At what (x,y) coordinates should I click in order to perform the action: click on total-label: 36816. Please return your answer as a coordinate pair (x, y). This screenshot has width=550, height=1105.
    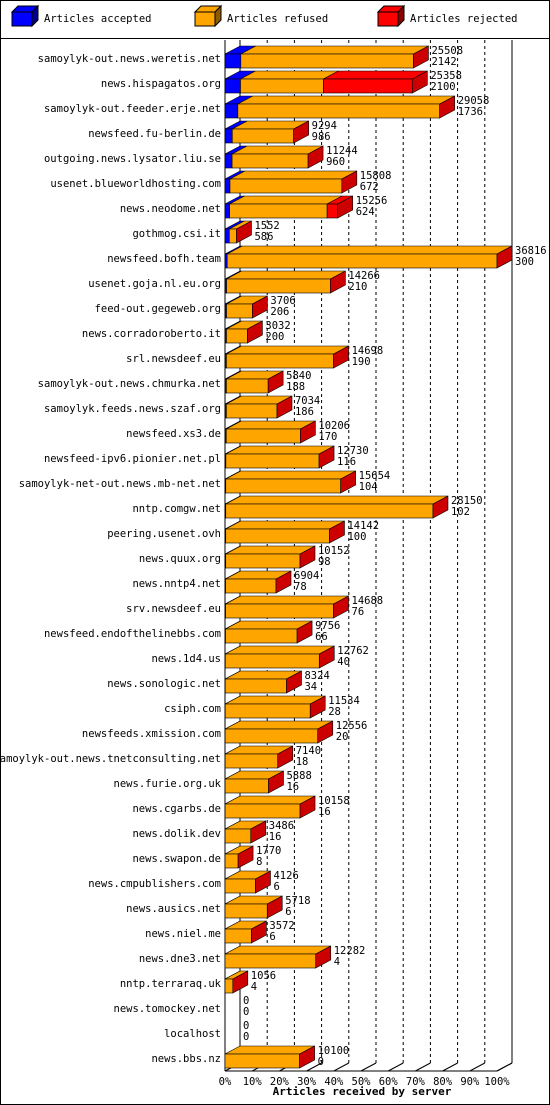
    Looking at the image, I should click on (531, 251).